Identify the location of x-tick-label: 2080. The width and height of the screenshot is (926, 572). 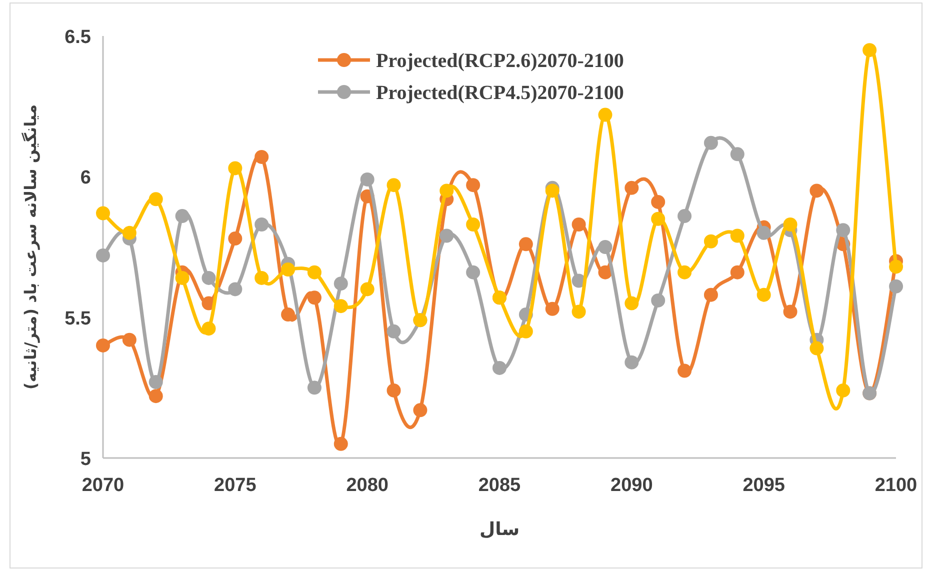
(367, 485).